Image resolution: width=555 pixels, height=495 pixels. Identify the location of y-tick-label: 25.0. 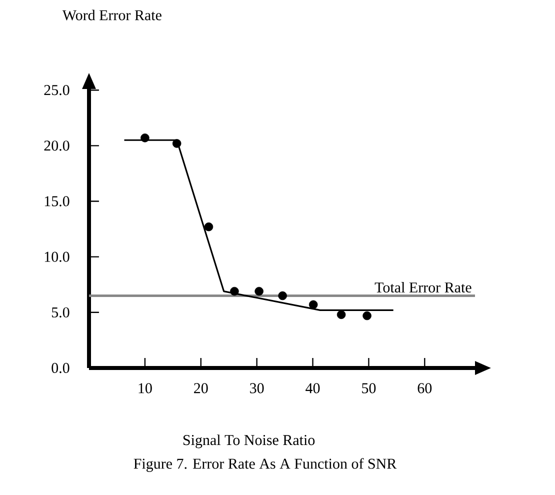
(57, 90).